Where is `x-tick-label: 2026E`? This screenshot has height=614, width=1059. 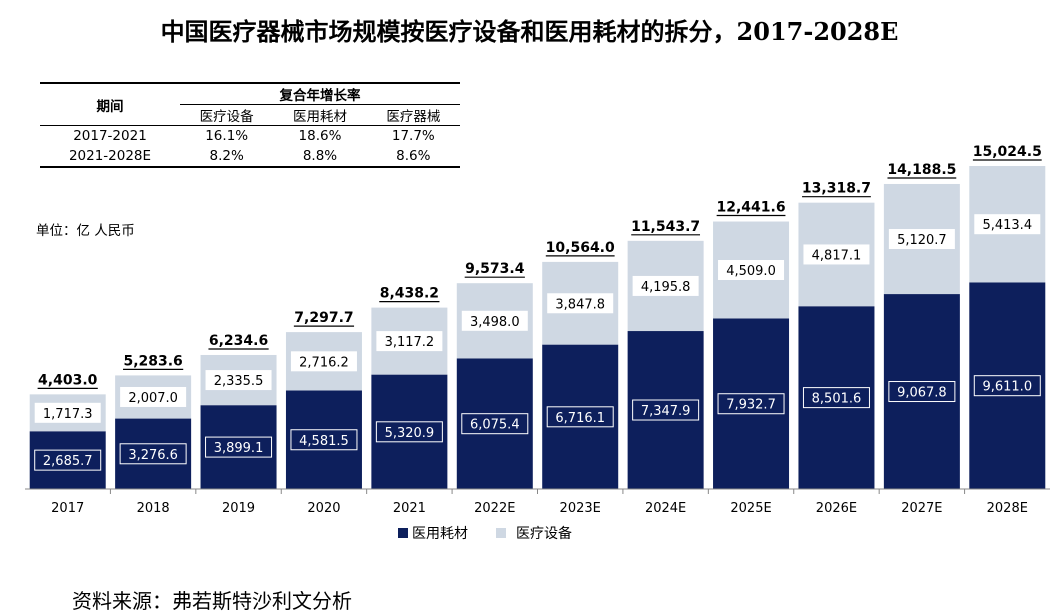
x-tick-label: 2026E is located at coordinates (836, 508).